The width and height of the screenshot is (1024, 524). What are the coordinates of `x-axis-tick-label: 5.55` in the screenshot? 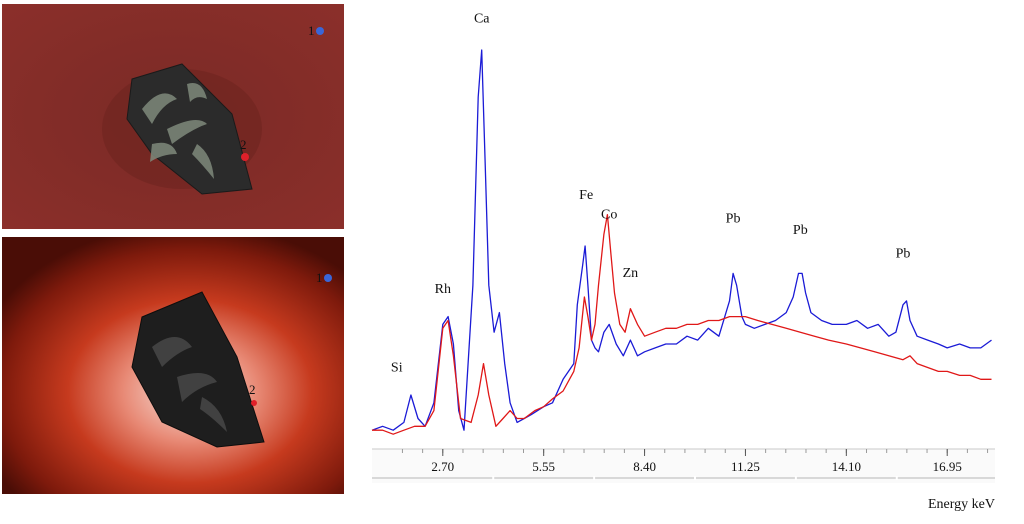 It's located at (543, 466).